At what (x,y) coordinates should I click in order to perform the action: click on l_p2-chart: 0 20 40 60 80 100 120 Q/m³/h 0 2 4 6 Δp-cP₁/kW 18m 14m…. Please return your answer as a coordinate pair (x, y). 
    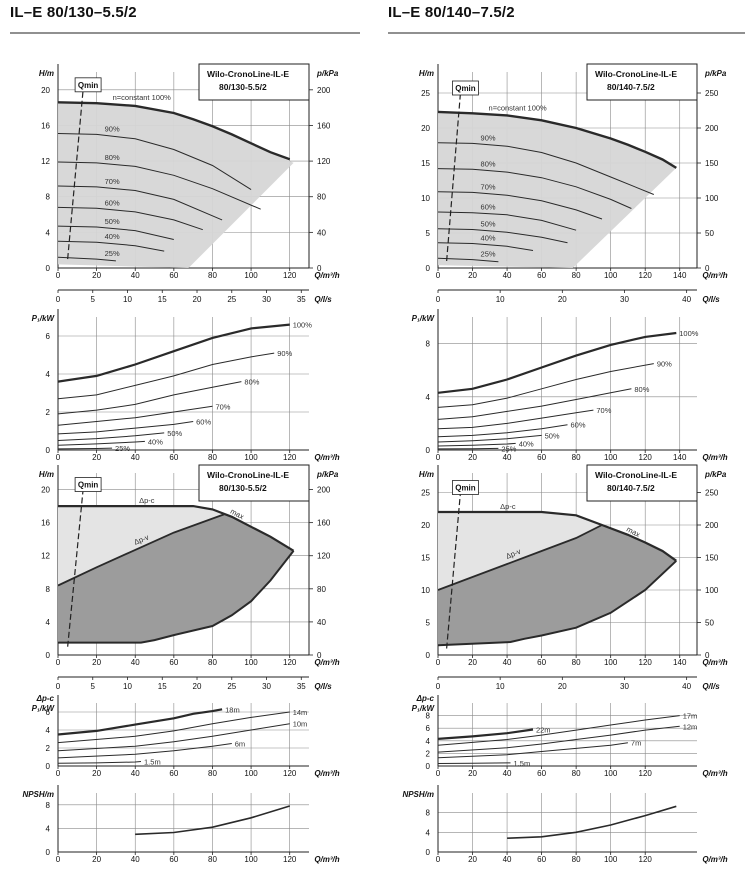
    Looking at the image, I should click on (186, 736).